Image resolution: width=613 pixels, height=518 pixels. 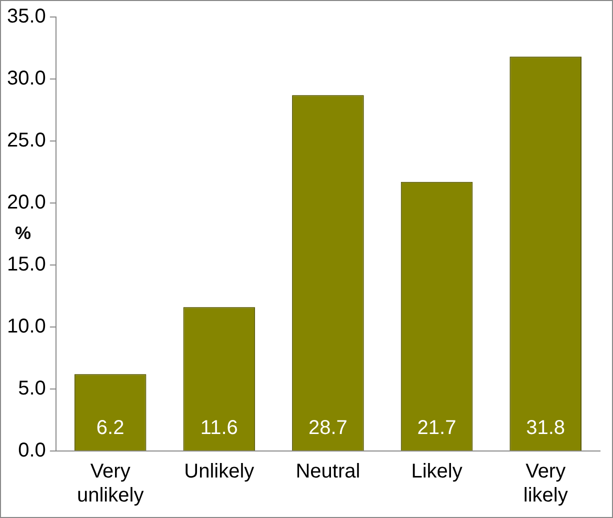 What do you see at coordinates (26, 79) in the screenshot?
I see `y-tick-label: 30.0` at bounding box center [26, 79].